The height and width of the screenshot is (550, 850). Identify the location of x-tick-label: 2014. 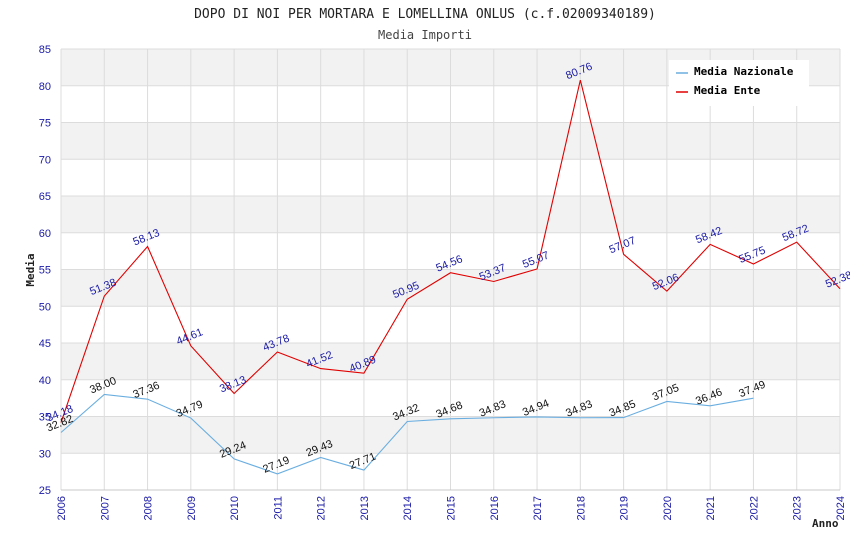
(408, 508).